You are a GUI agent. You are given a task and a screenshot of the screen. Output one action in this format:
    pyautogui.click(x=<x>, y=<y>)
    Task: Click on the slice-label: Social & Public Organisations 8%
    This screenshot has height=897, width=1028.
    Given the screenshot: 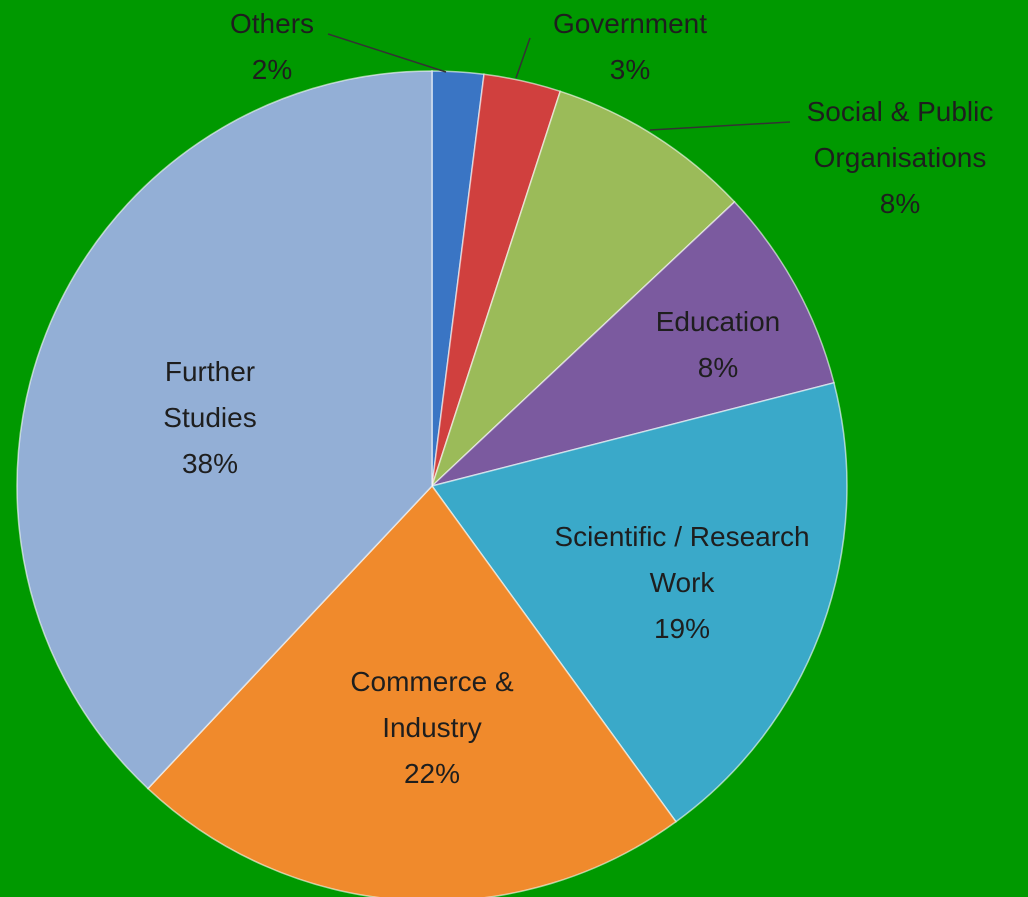 What is the action you would take?
    pyautogui.click(x=900, y=158)
    